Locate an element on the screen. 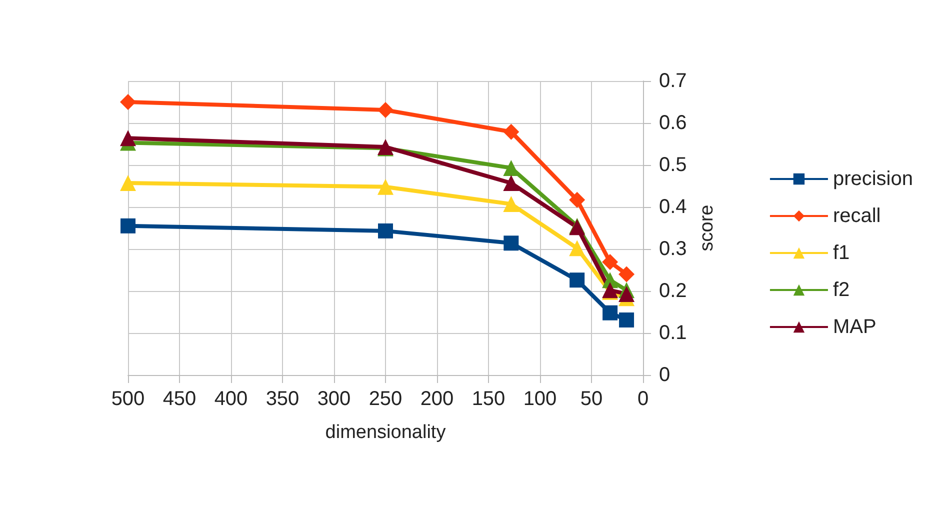 The height and width of the screenshot is (506, 933). legend-label: recall is located at coordinates (856, 216).